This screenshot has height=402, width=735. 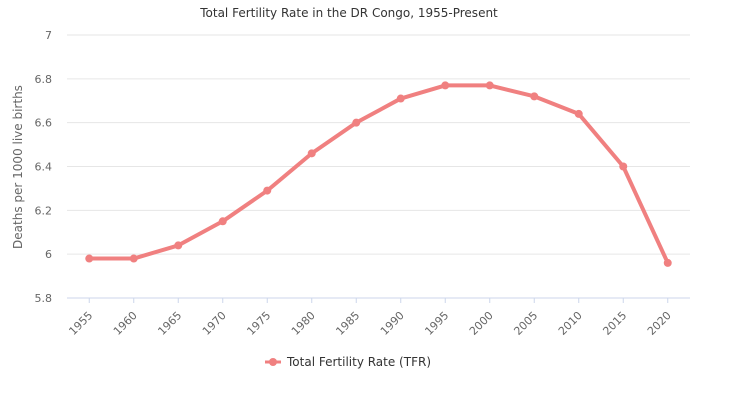 What do you see at coordinates (48, 35) in the screenshot?
I see `y-tick-label: 7` at bounding box center [48, 35].